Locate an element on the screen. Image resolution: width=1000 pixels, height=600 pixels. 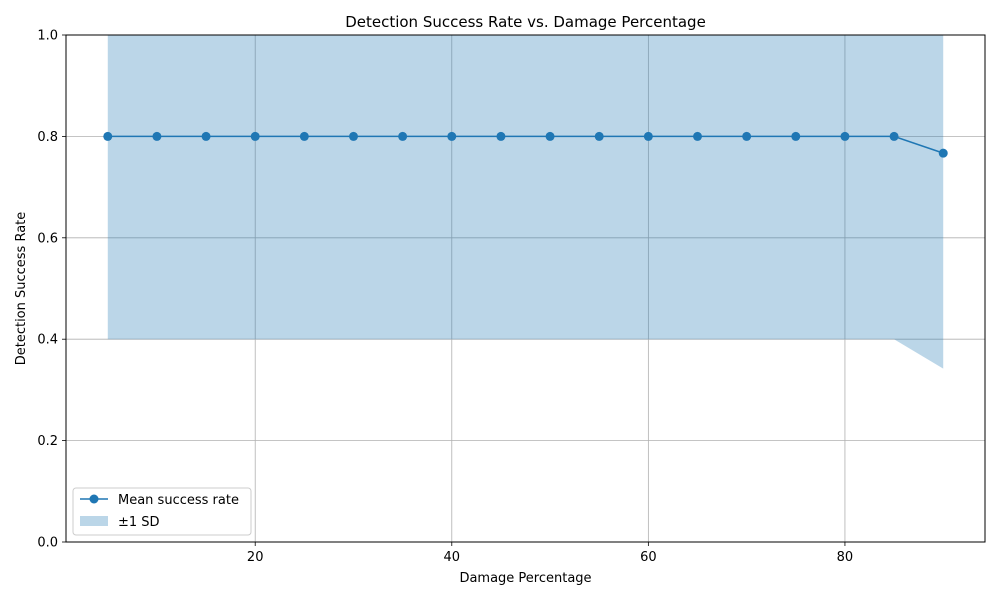
y-tick-label: 0.2 is located at coordinates (47, 441).